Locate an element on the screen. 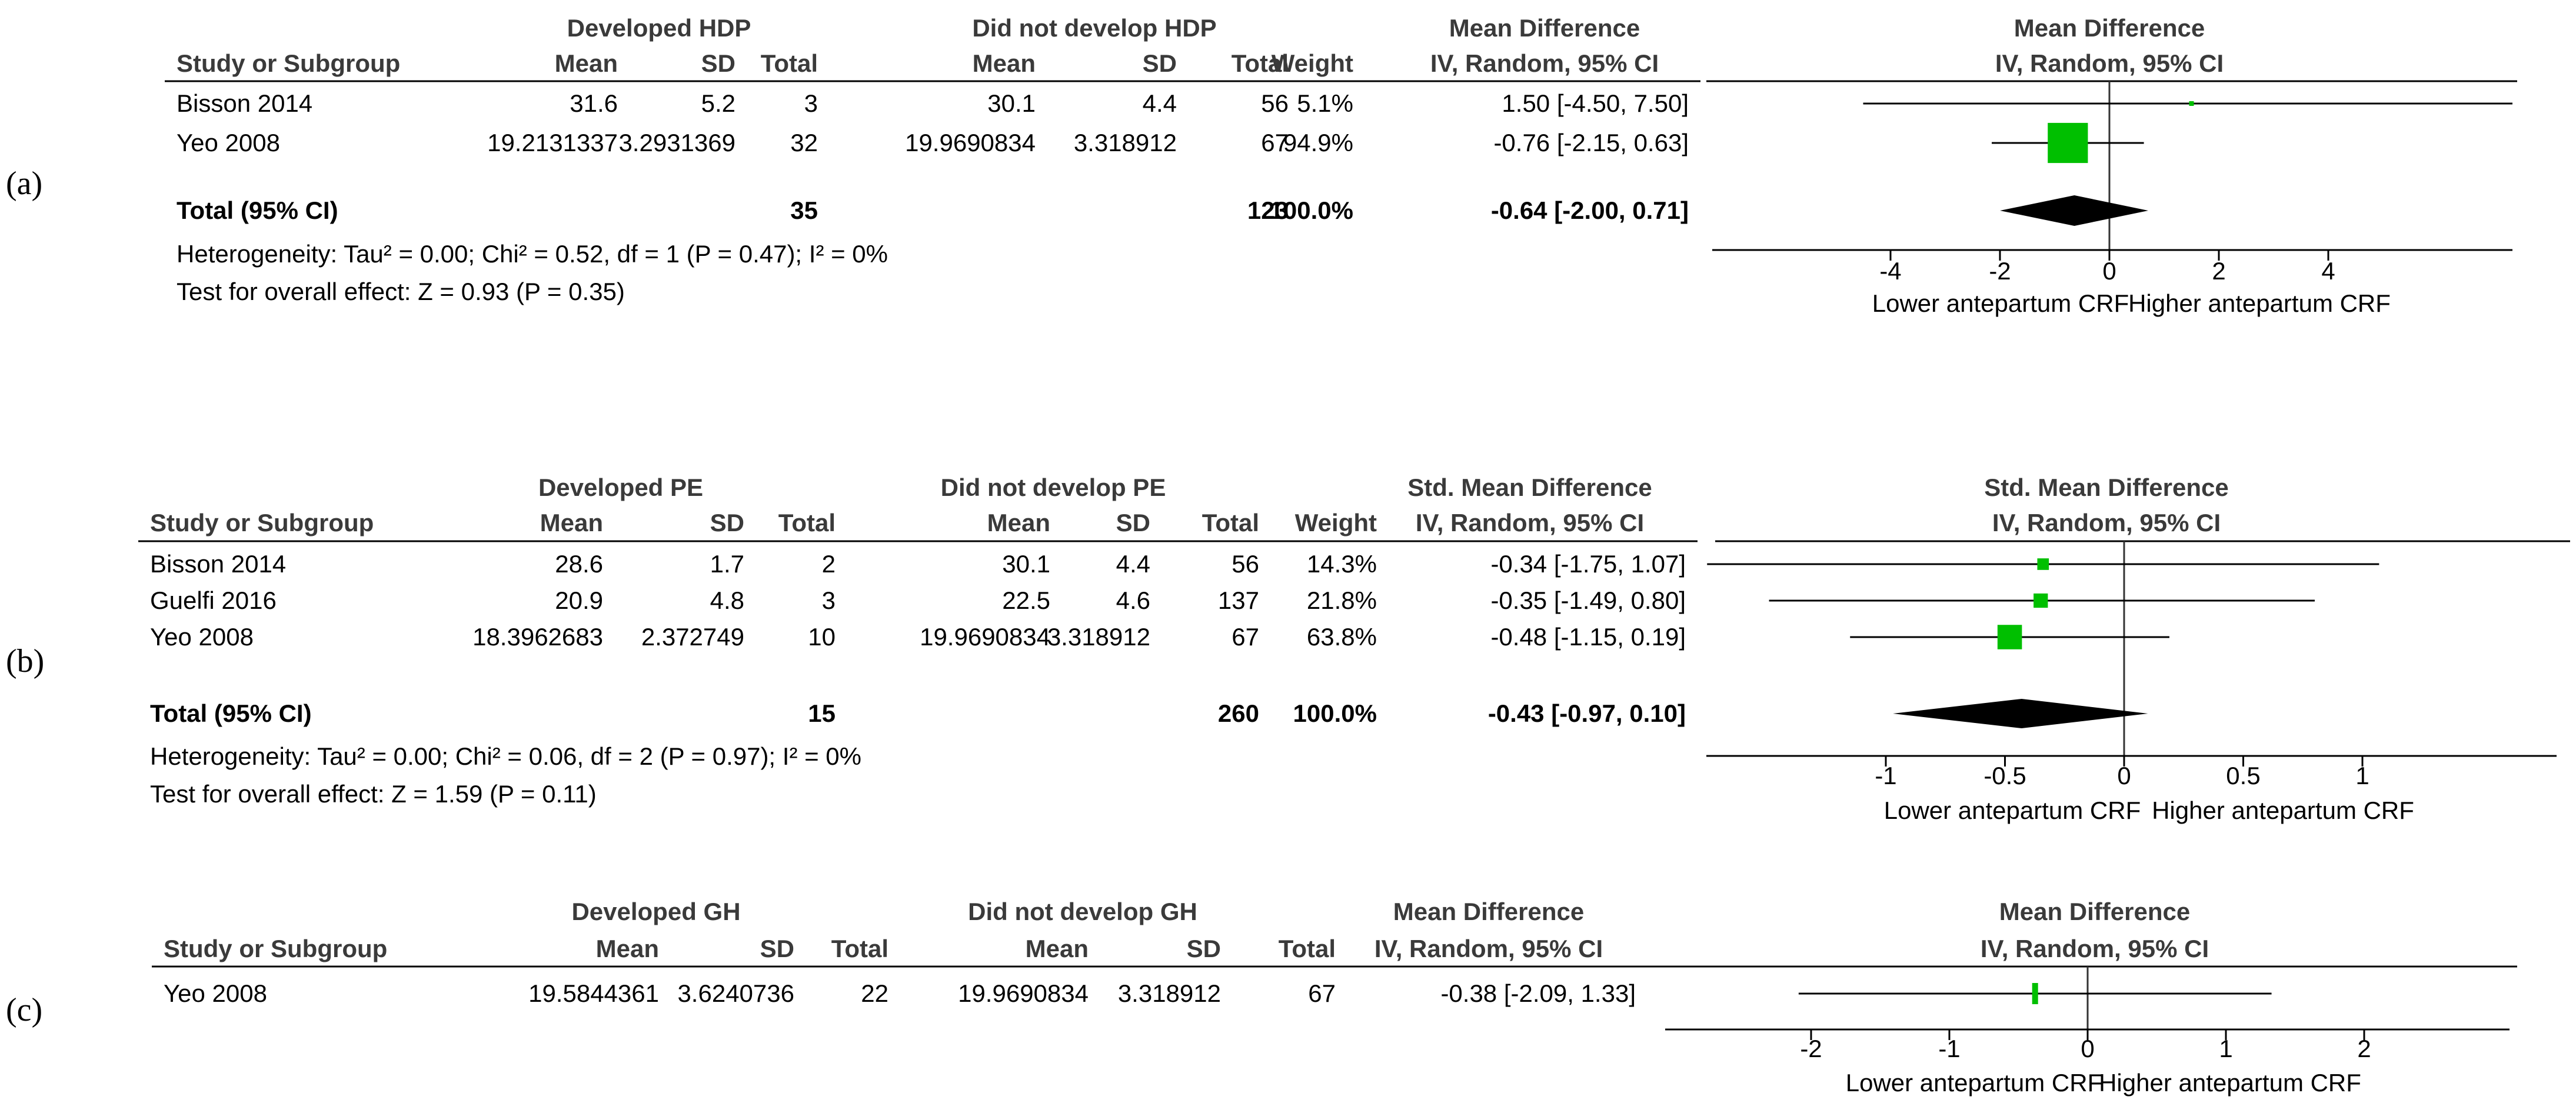 The image size is (2576, 1113). group1-sd: 3.6240736 is located at coordinates (735, 993).